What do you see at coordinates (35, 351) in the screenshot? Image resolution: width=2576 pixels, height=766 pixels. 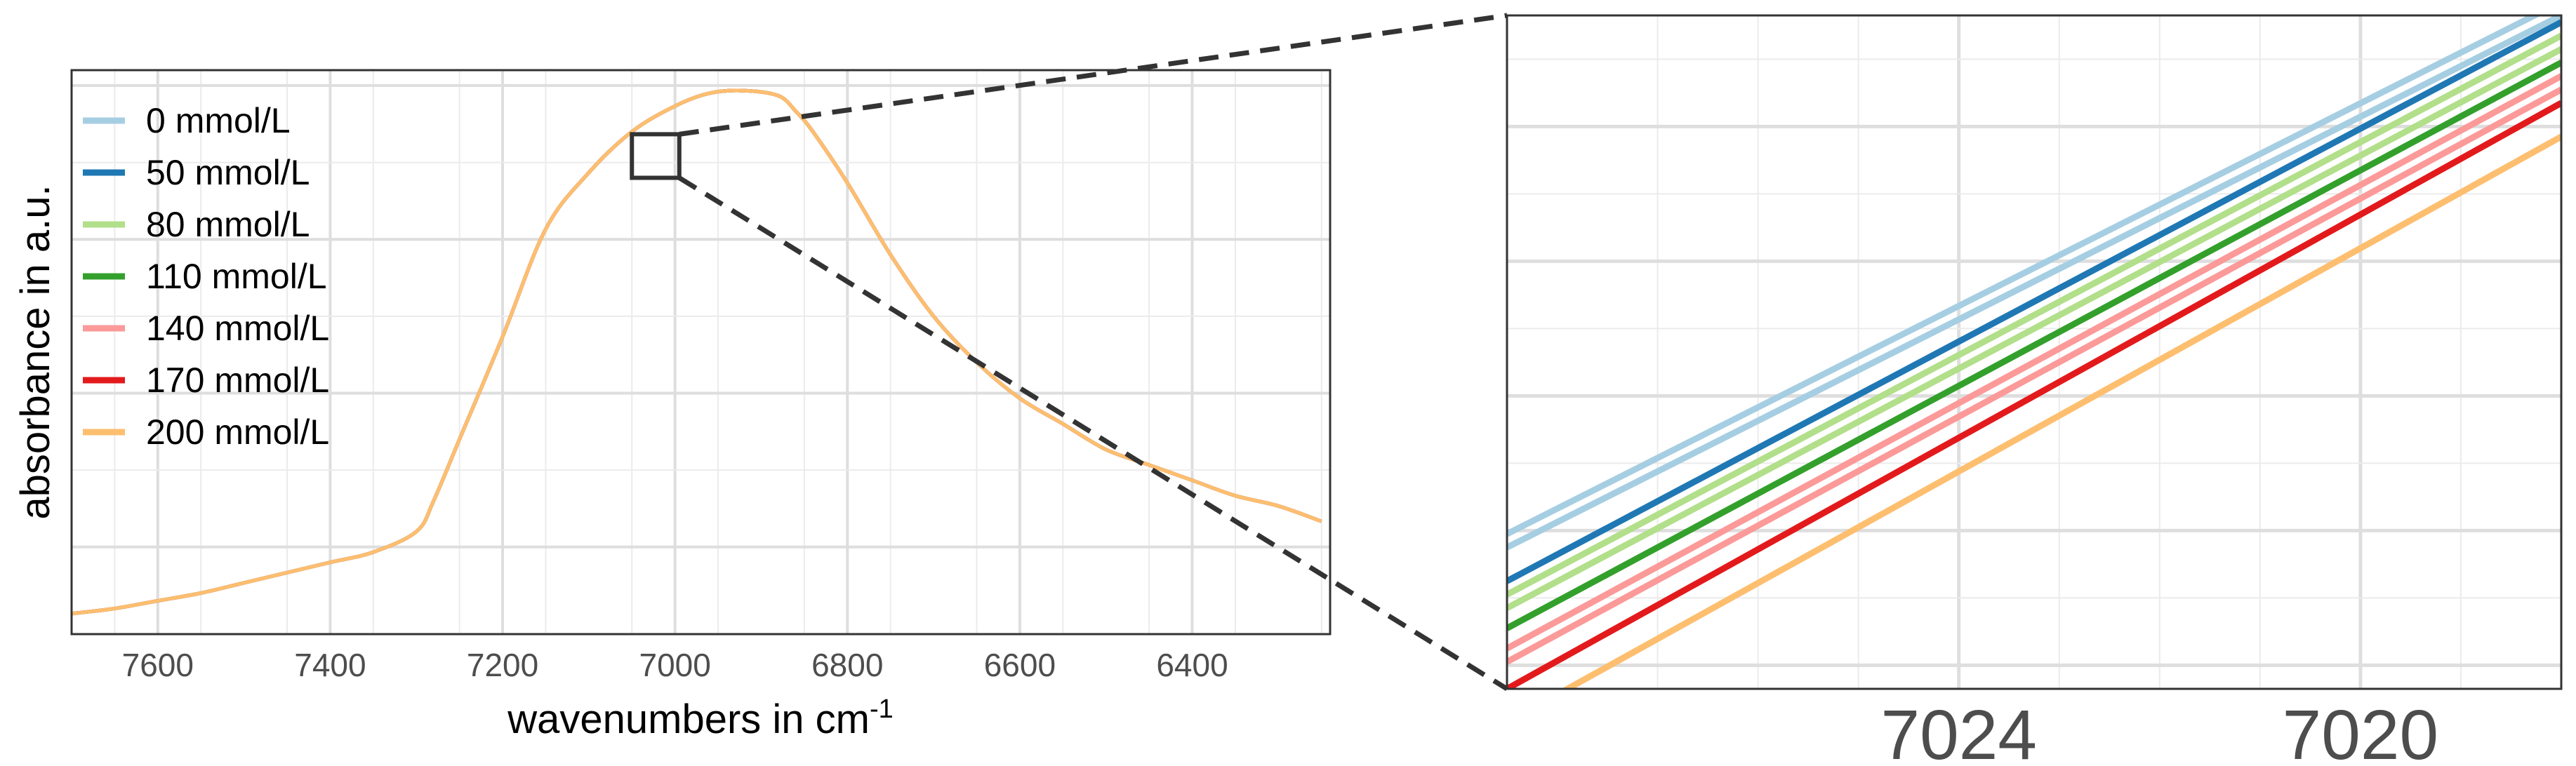 I see `y-axis-title: absorbance in a.u.` at bounding box center [35, 351].